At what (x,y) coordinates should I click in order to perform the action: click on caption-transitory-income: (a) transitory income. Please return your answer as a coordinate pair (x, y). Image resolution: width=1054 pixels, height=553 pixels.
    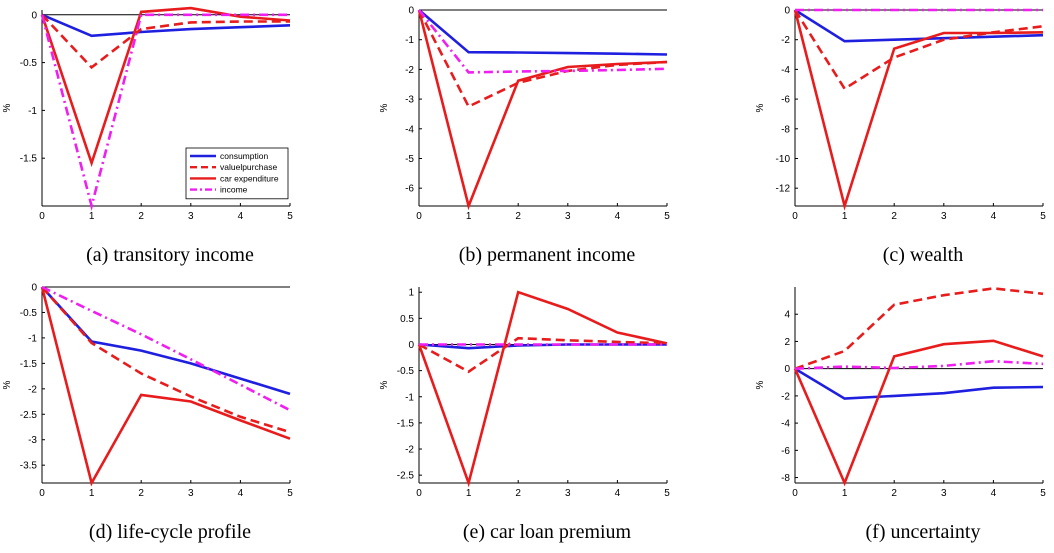
    Looking at the image, I should click on (170, 255).